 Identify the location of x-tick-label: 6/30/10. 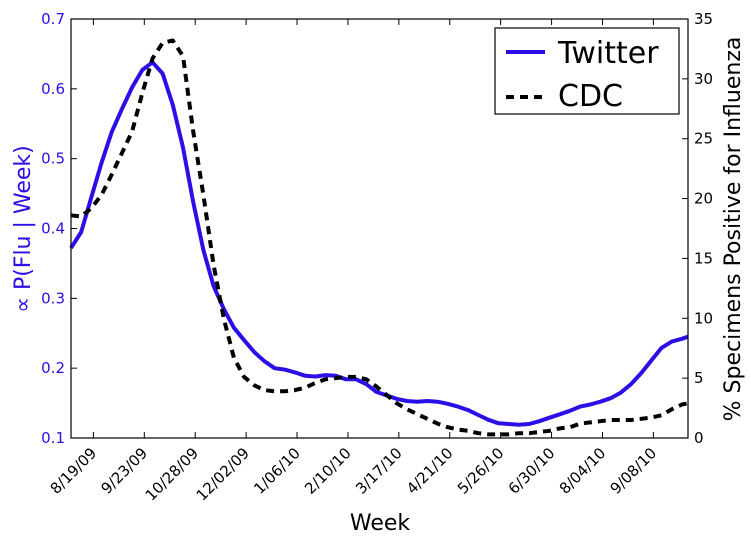
(532, 471).